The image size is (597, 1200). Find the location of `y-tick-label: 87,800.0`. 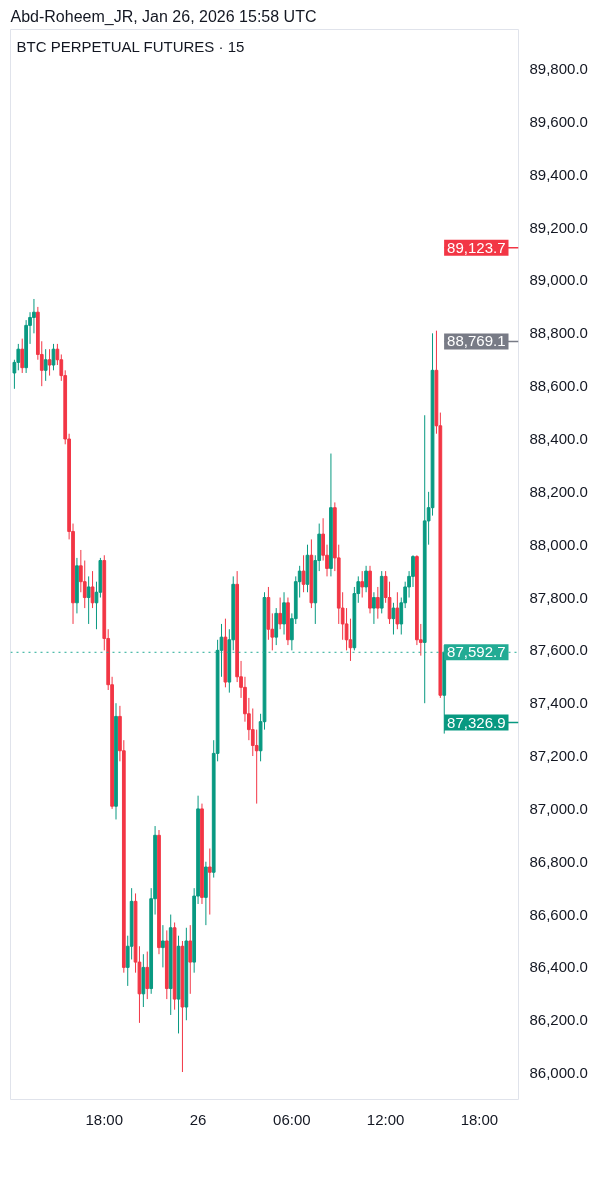

y-tick-label: 87,800.0 is located at coordinates (558, 597).